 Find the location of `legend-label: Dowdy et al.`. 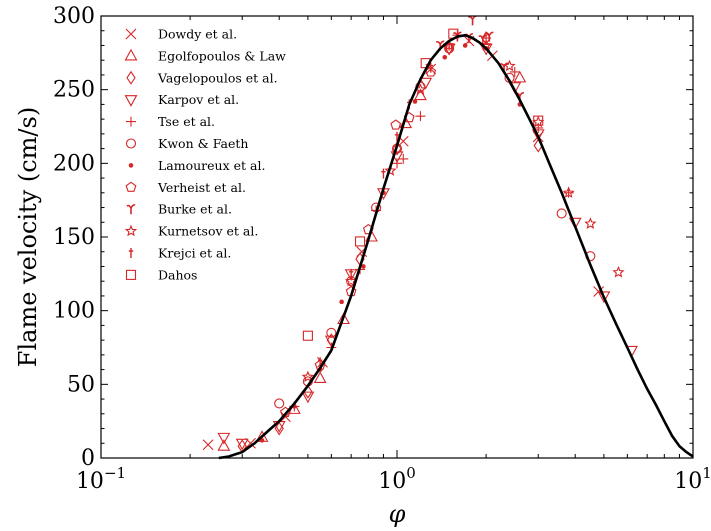

legend-label: Dowdy et al. is located at coordinates (197, 34).